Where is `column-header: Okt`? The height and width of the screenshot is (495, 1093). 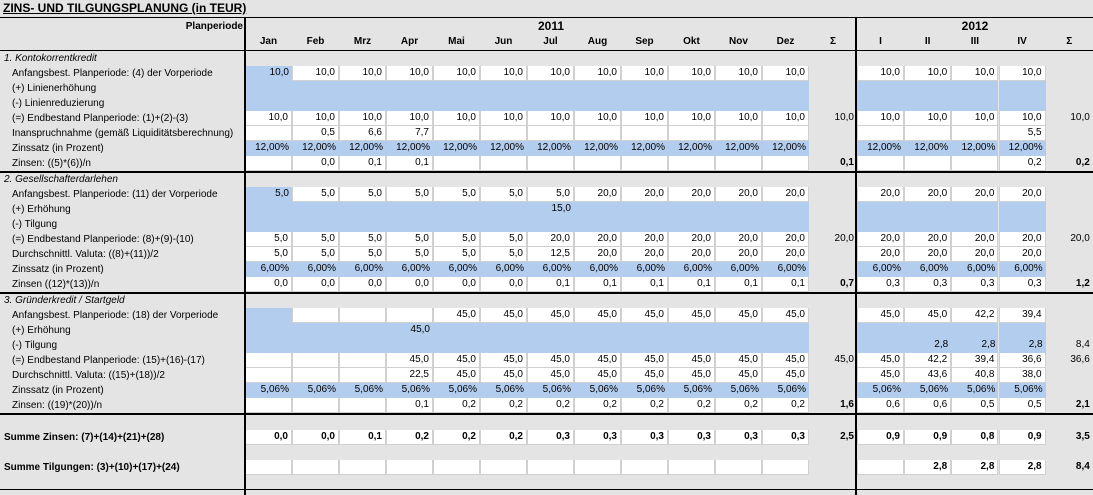 column-header: Okt is located at coordinates (691, 41).